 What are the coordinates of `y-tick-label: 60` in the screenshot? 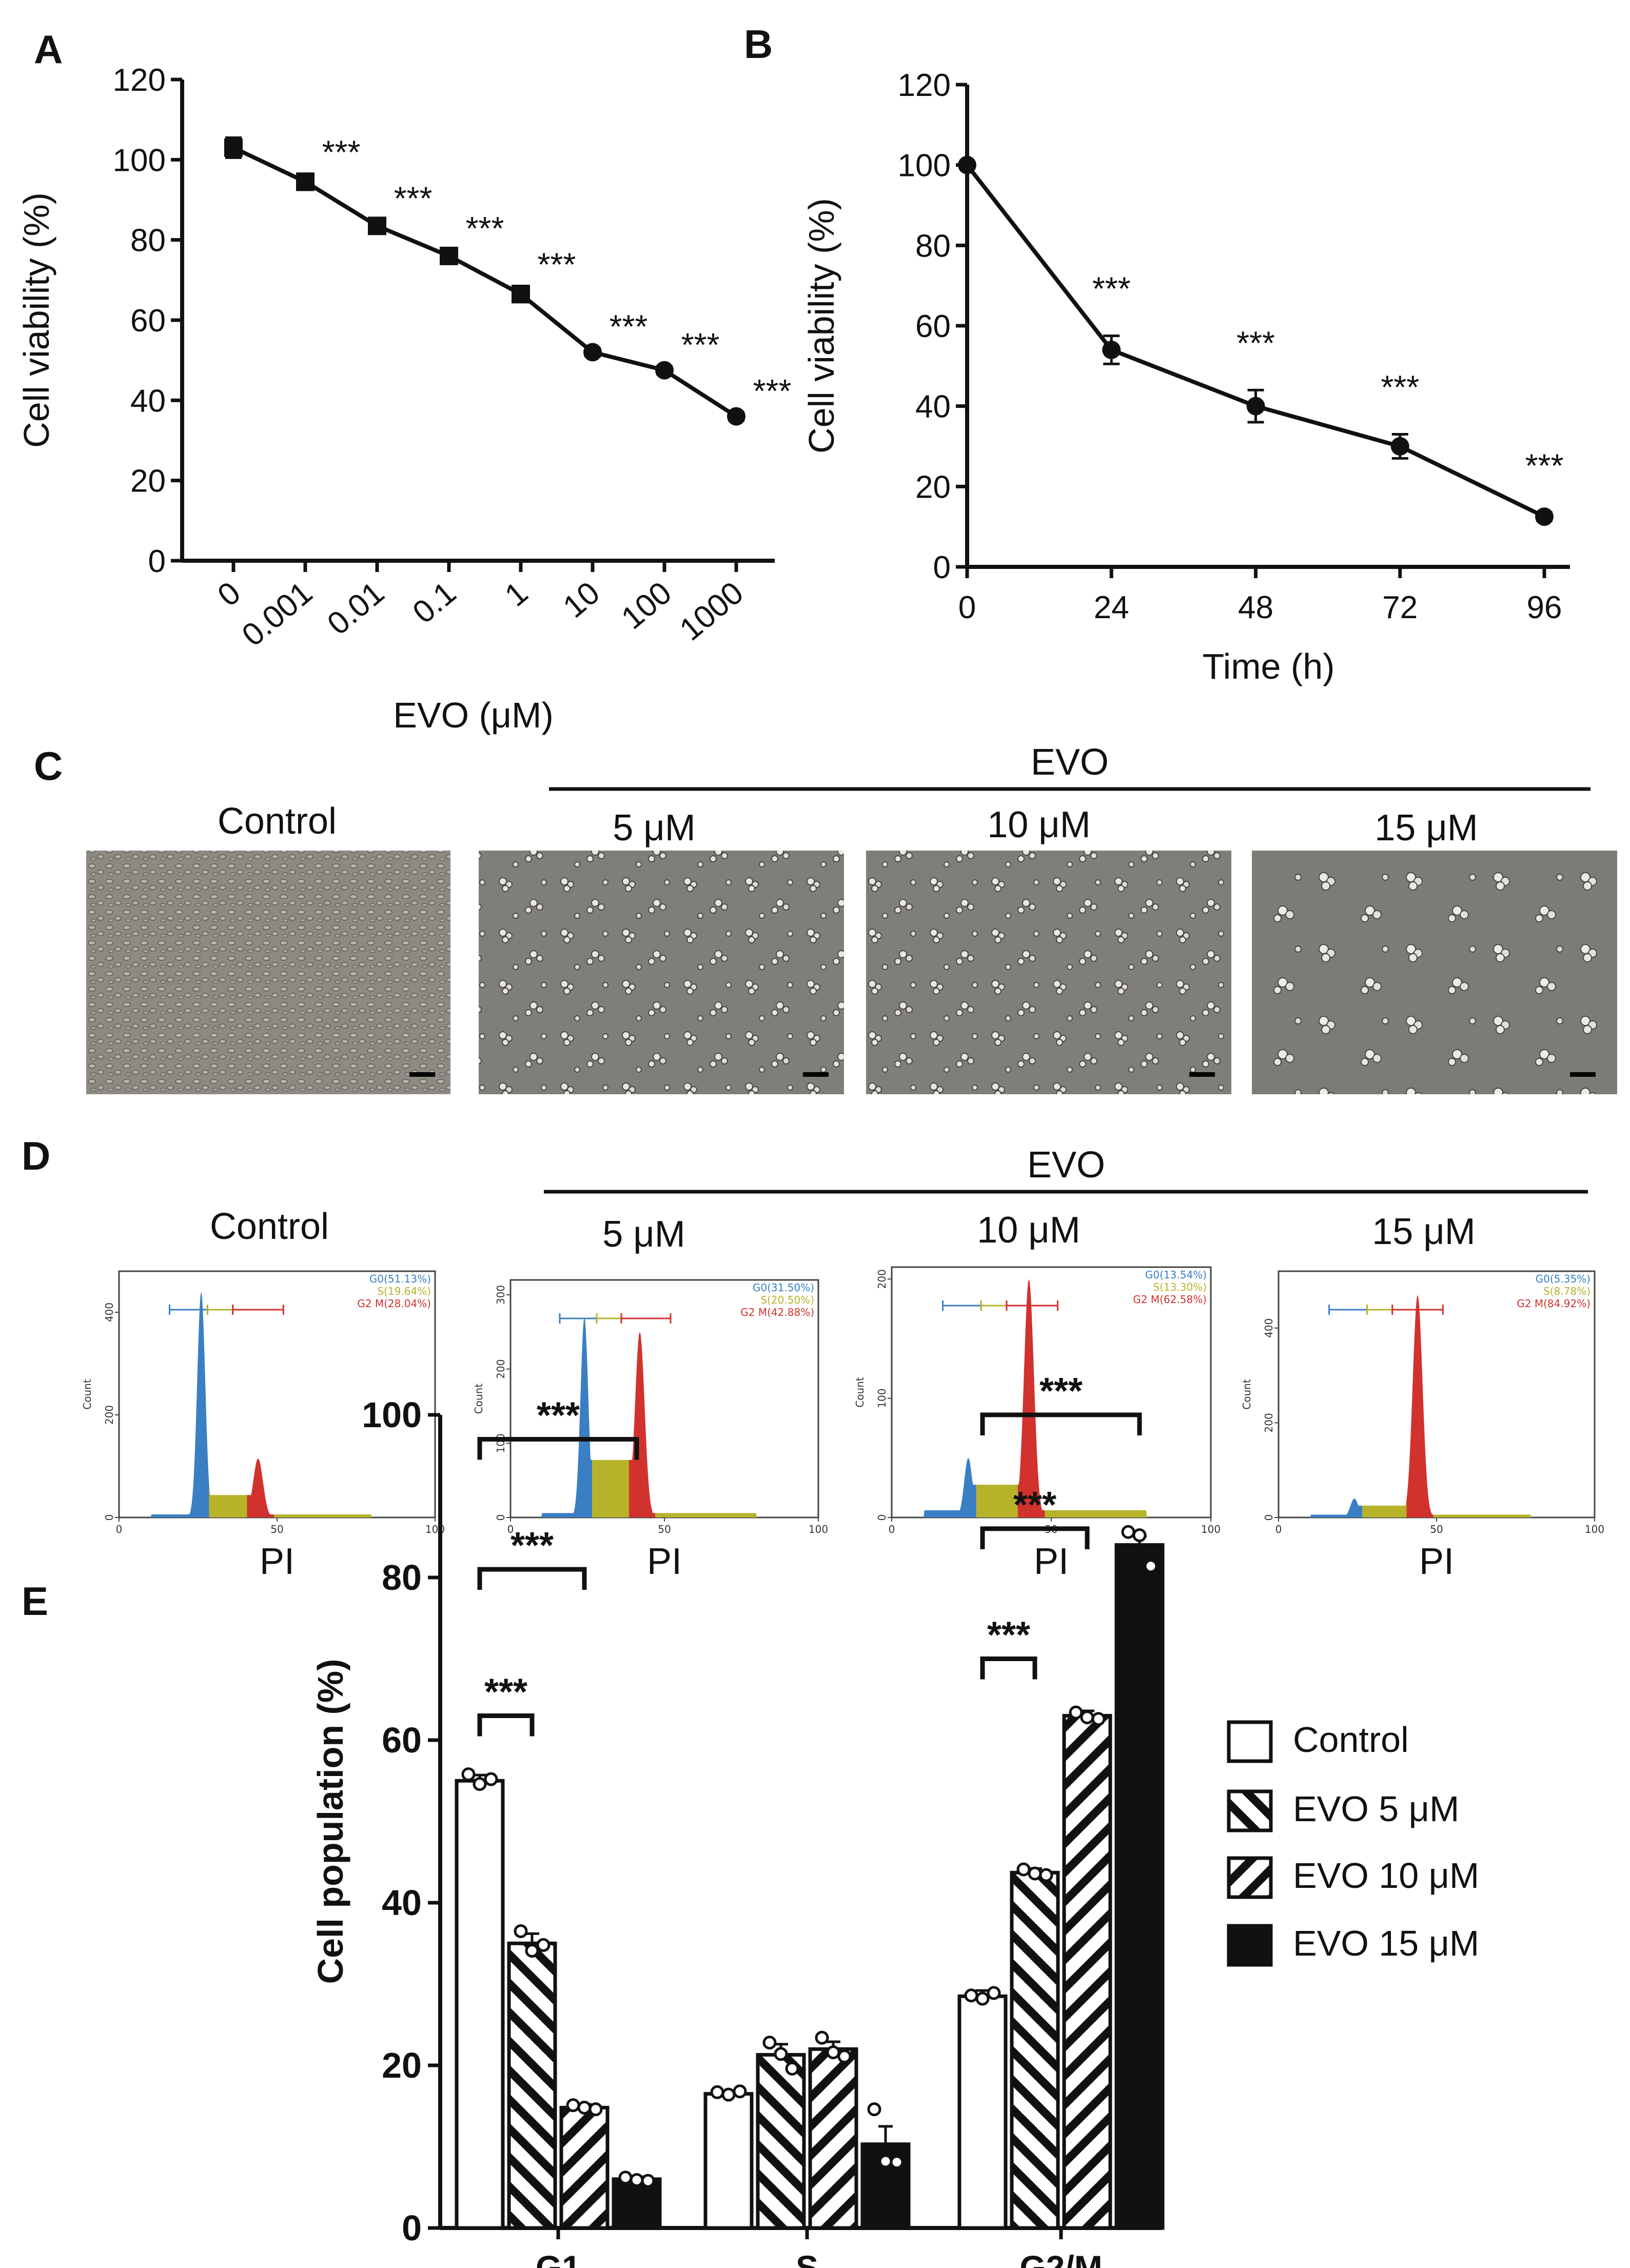 It's located at (402, 1740).